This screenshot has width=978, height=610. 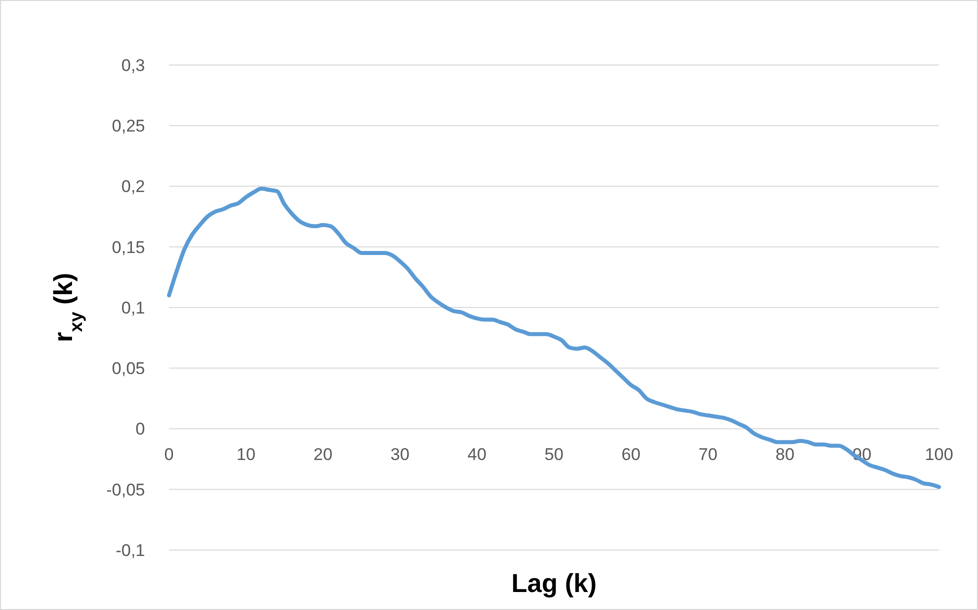 What do you see at coordinates (125, 490) in the screenshot?
I see `y-tick-label: -0,05` at bounding box center [125, 490].